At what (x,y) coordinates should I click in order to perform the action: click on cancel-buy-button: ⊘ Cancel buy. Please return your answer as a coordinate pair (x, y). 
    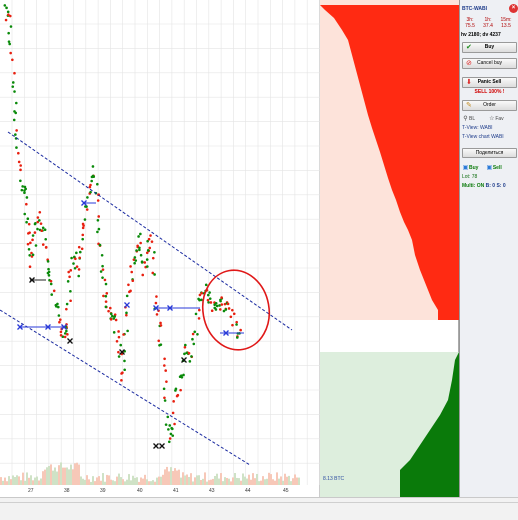
    Looking at the image, I should click on (489, 63).